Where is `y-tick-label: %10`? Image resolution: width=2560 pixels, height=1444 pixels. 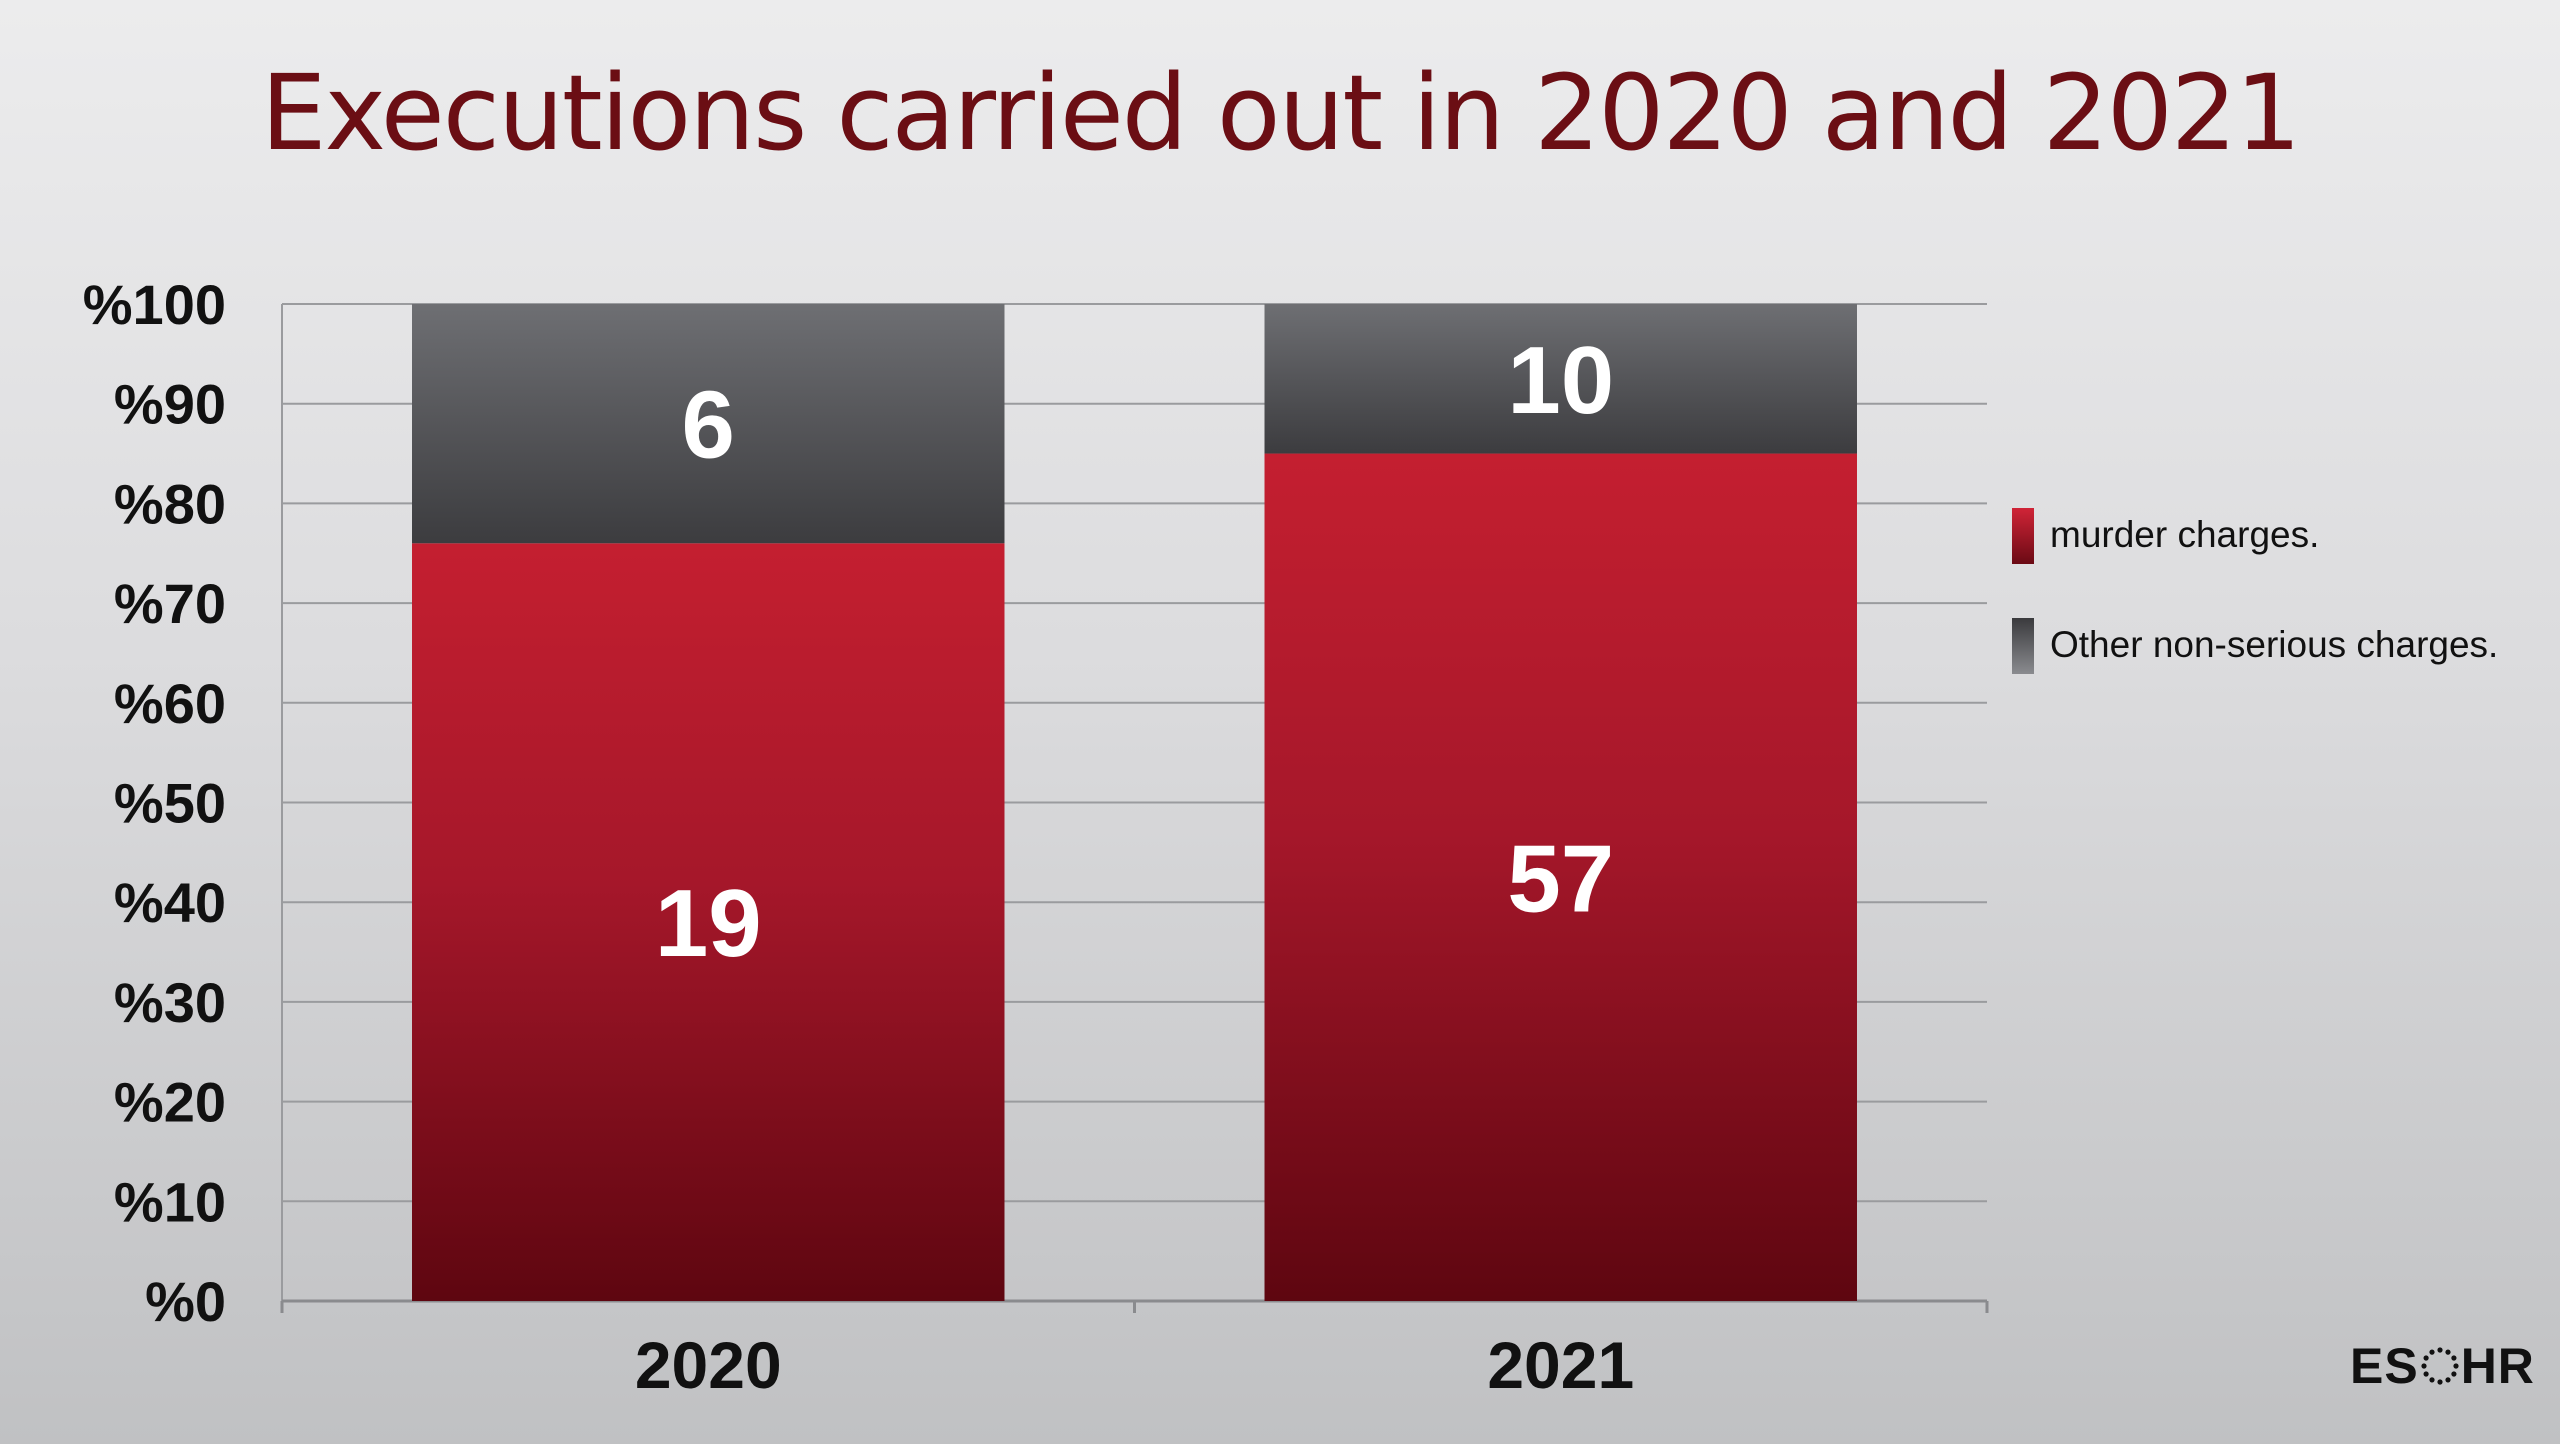 y-tick-label: %10 is located at coordinates (170, 1201).